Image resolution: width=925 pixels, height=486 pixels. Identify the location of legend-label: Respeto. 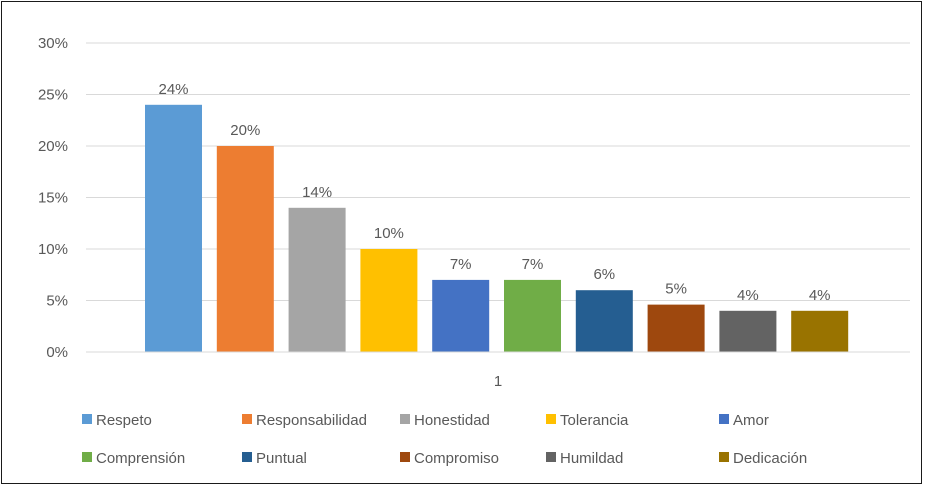
(124, 420).